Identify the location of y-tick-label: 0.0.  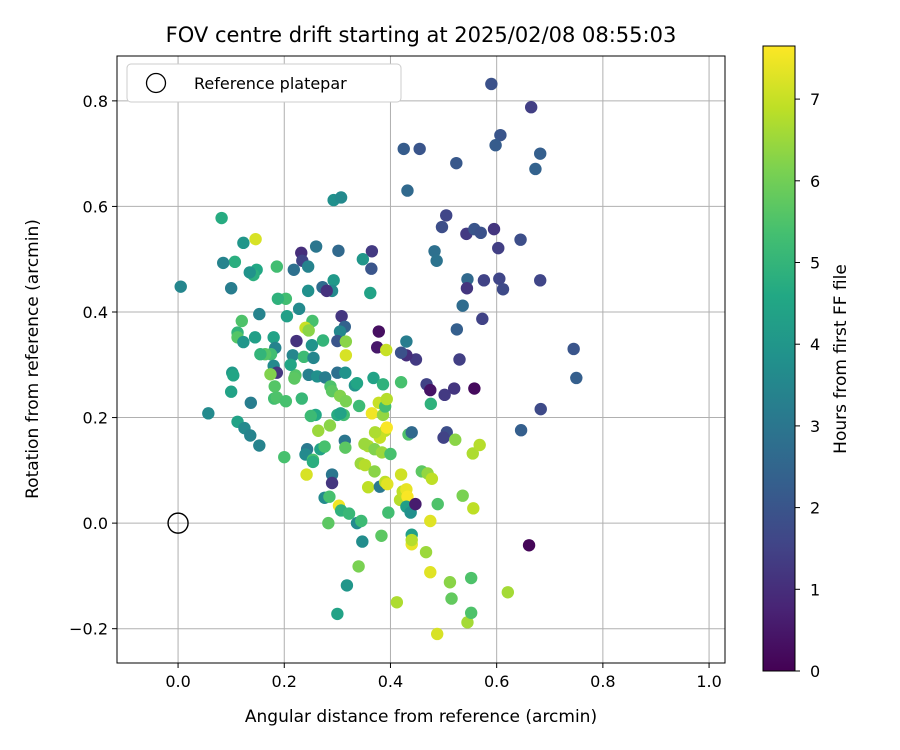
(95, 523).